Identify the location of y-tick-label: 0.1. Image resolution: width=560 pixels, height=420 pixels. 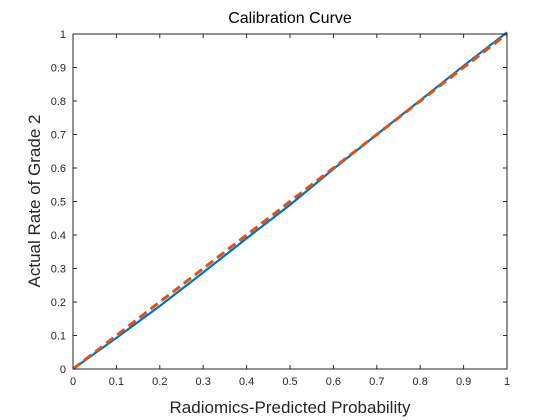
(58, 337).